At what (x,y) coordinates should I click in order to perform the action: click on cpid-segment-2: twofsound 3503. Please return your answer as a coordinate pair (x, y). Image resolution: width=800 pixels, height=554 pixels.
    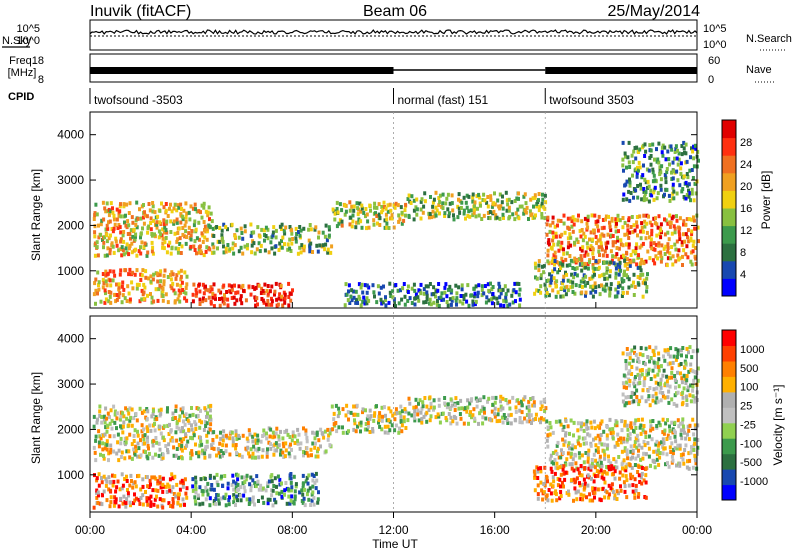
    Looking at the image, I should click on (591, 100).